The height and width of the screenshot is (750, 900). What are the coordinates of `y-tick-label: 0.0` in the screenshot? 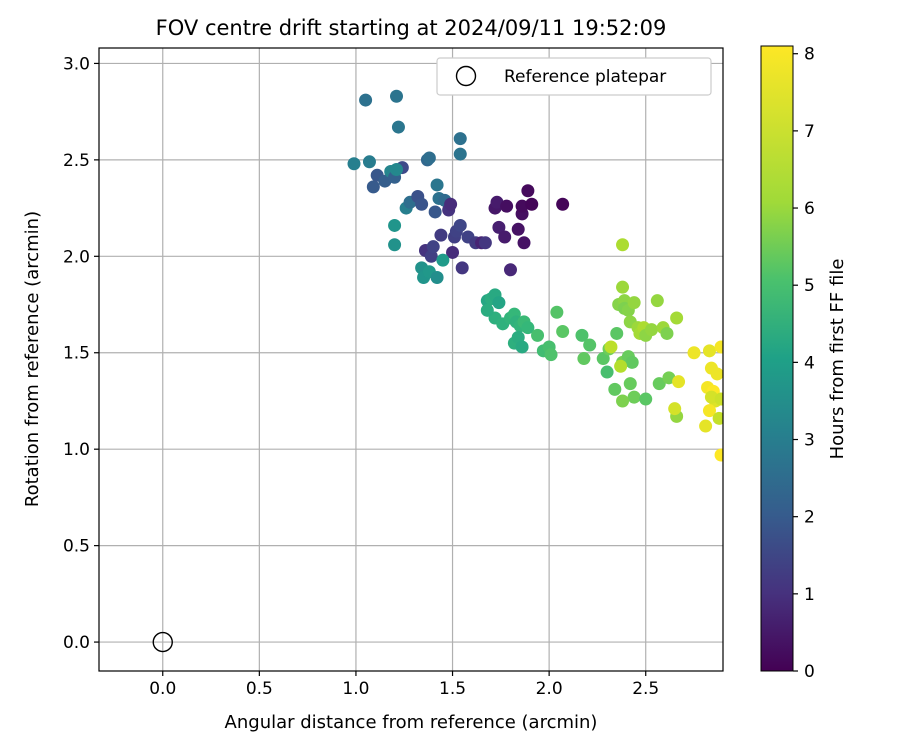 It's located at (76, 643).